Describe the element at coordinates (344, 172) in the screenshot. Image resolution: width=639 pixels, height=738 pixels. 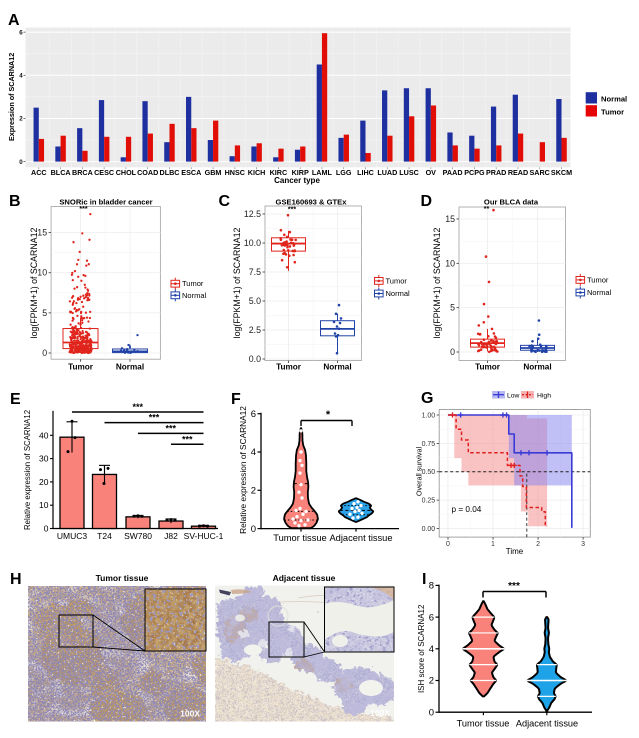
I see `svg-text: LGG` at that location.